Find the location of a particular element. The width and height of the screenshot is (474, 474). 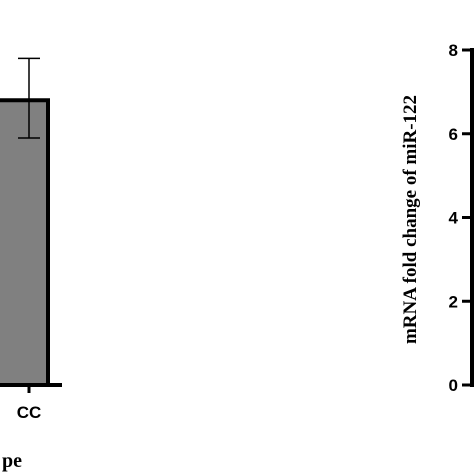

y-tick-label-0: 0 is located at coordinates (453, 385).